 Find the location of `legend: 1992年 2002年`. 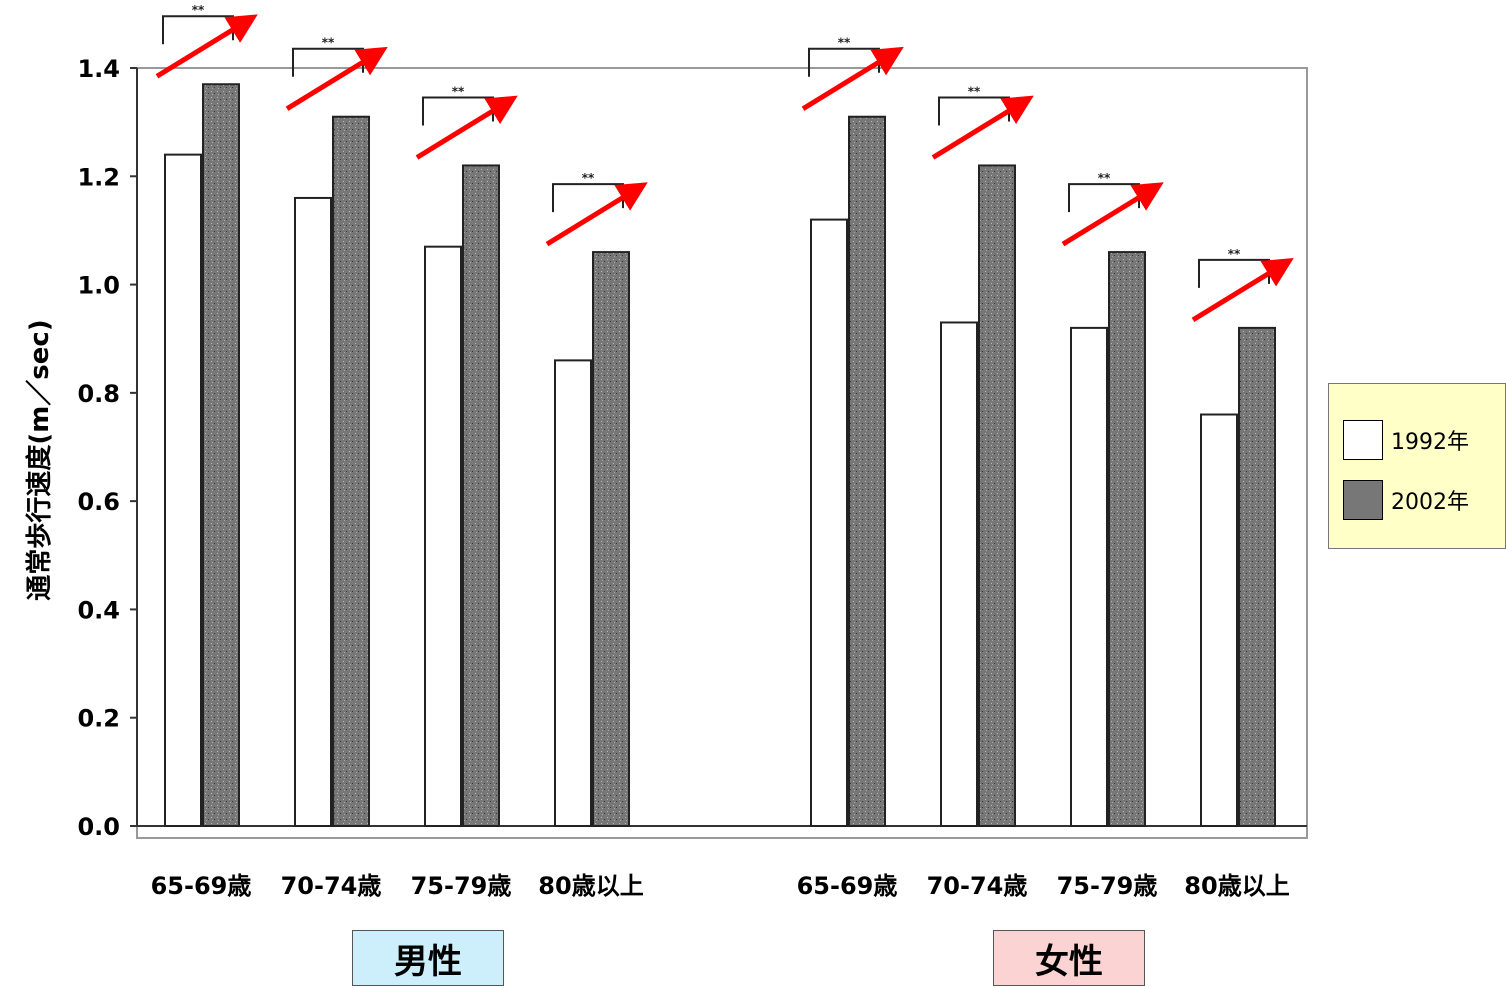

legend: 1992年 2002年 is located at coordinates (1417, 466).